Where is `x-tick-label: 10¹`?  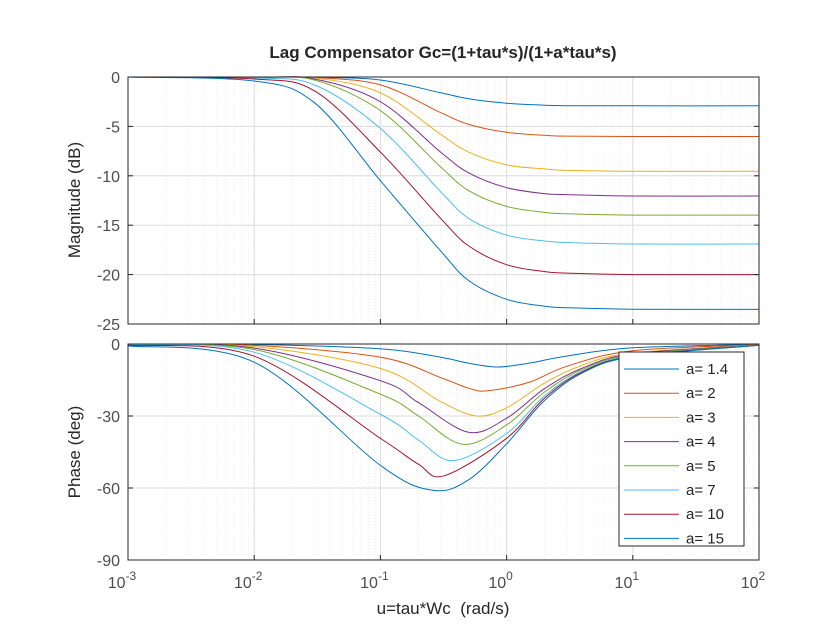 x-tick-label: 10¹ is located at coordinates (627, 580).